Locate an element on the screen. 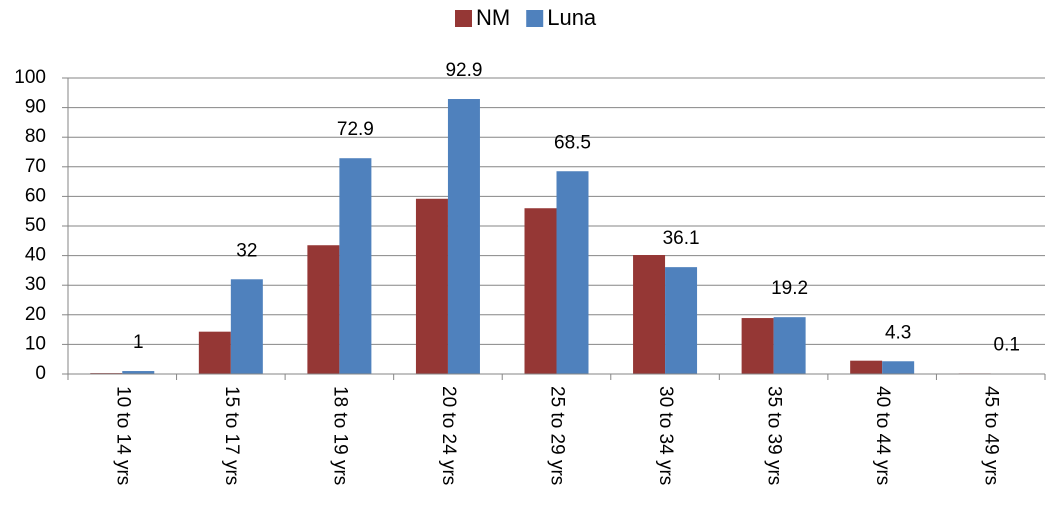  data-label: 72.9 is located at coordinates (355, 129).